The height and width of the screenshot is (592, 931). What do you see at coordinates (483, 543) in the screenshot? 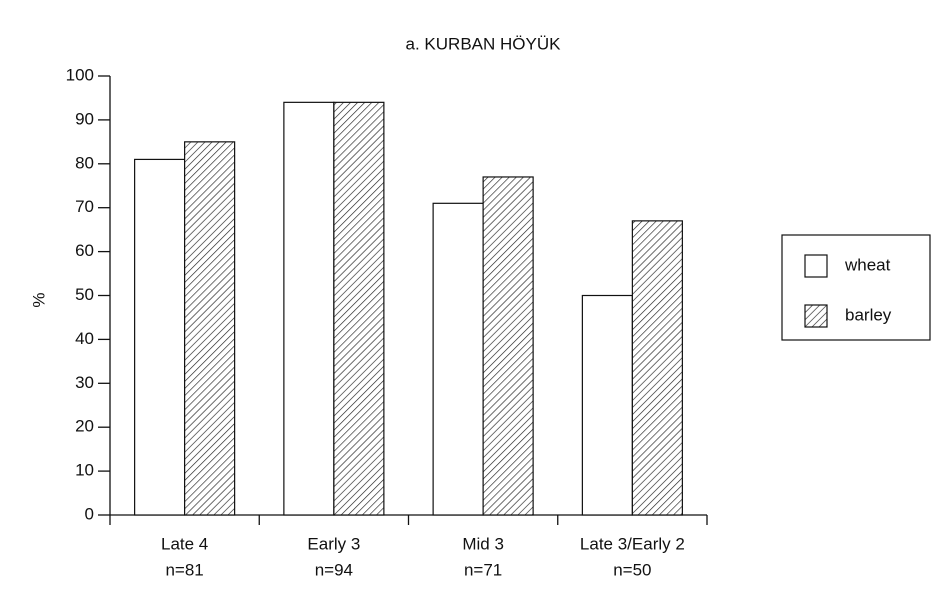
I see `x-tick-label: Mid 3` at bounding box center [483, 543].